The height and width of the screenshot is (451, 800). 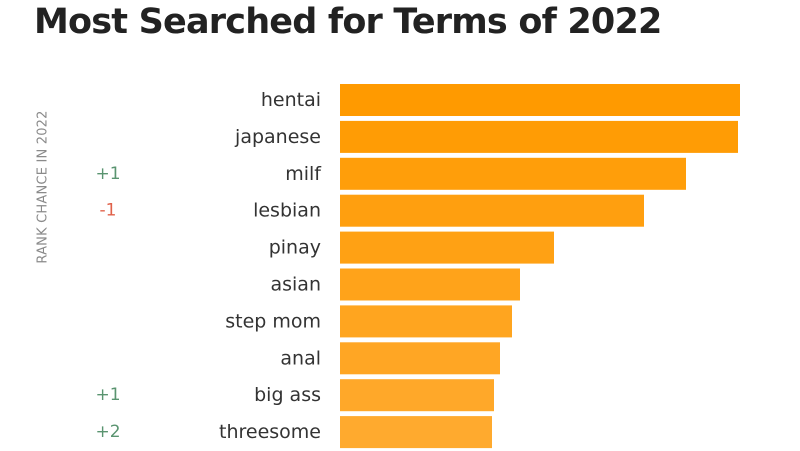 What do you see at coordinates (273, 321) in the screenshot?
I see `category-label-step-mom: step mom` at bounding box center [273, 321].